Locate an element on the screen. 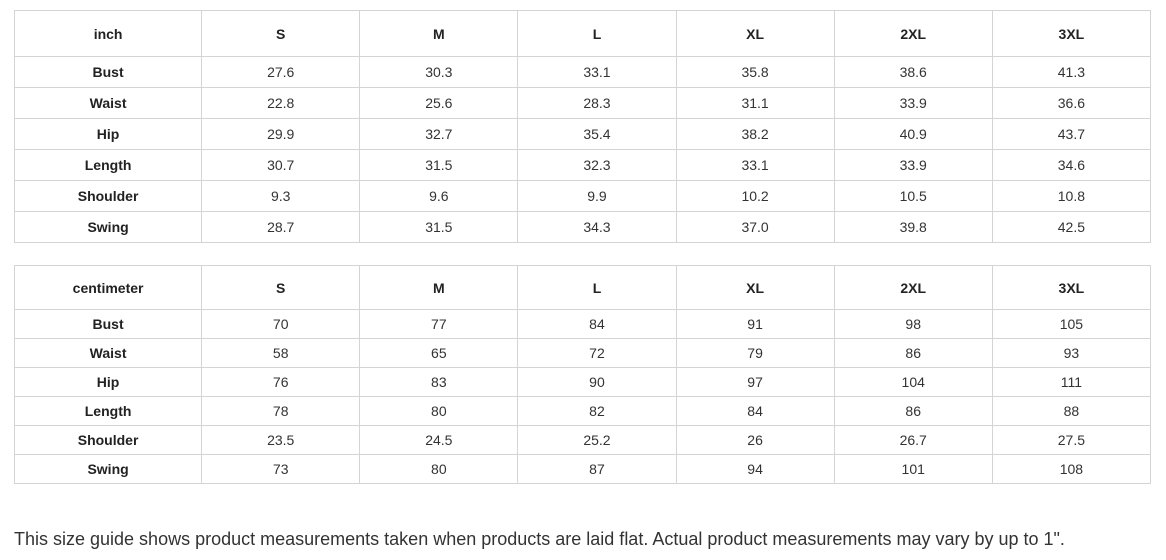 The image size is (1166, 560). measurement-value: 33.1 is located at coordinates (755, 165).